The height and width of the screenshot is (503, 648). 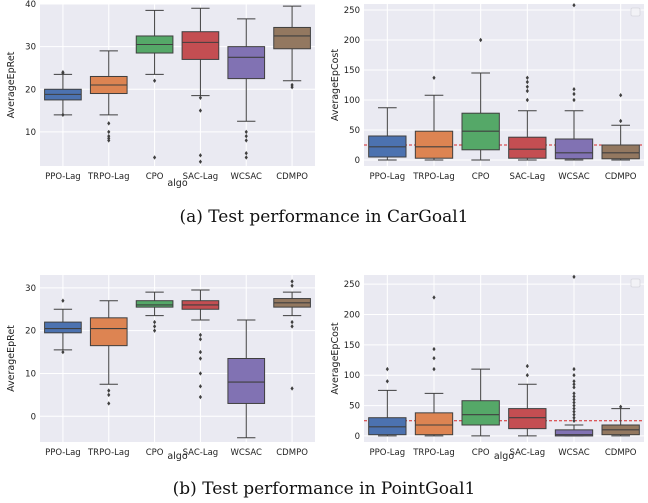 I want to click on box-cdmpo, so click(x=620, y=152).